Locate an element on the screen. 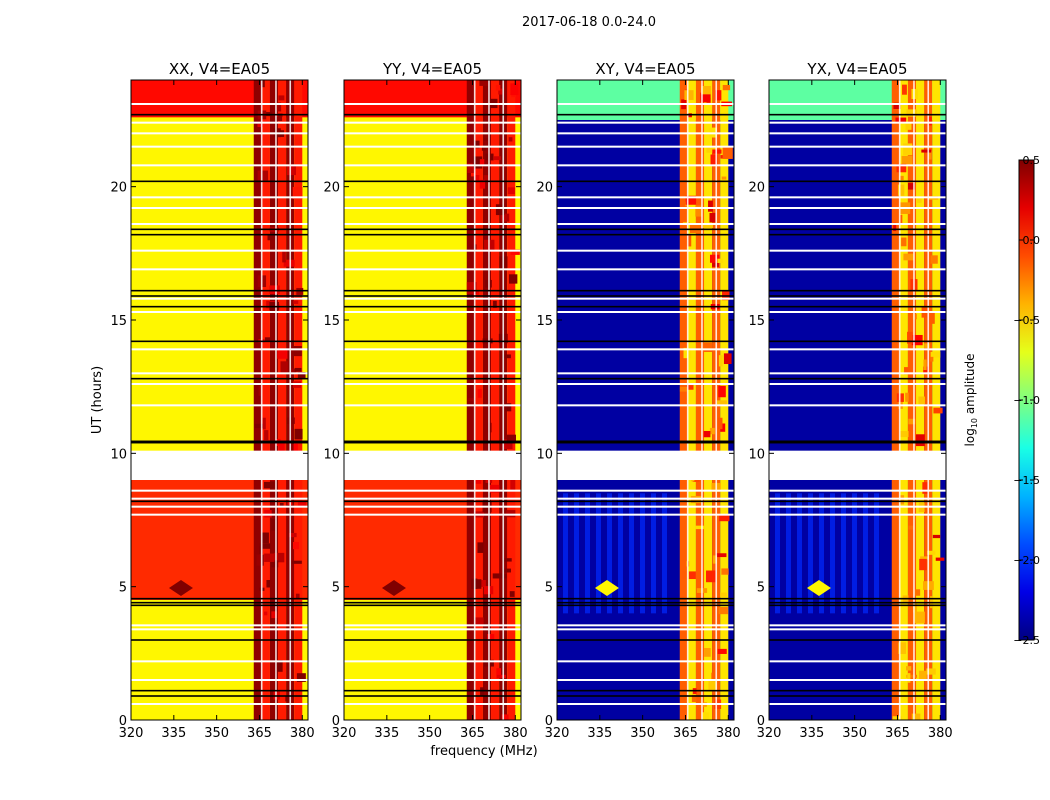  x-tick-label: 380 is located at coordinates (302, 733).